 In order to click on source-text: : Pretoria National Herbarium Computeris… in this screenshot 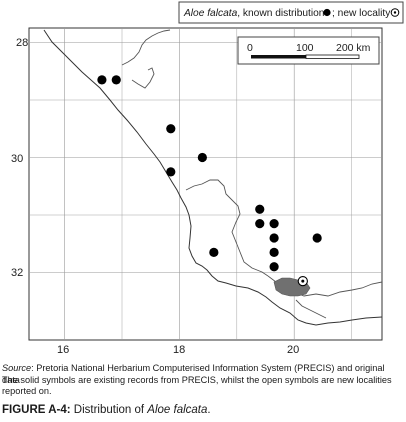, I will do `click(193, 374)`.